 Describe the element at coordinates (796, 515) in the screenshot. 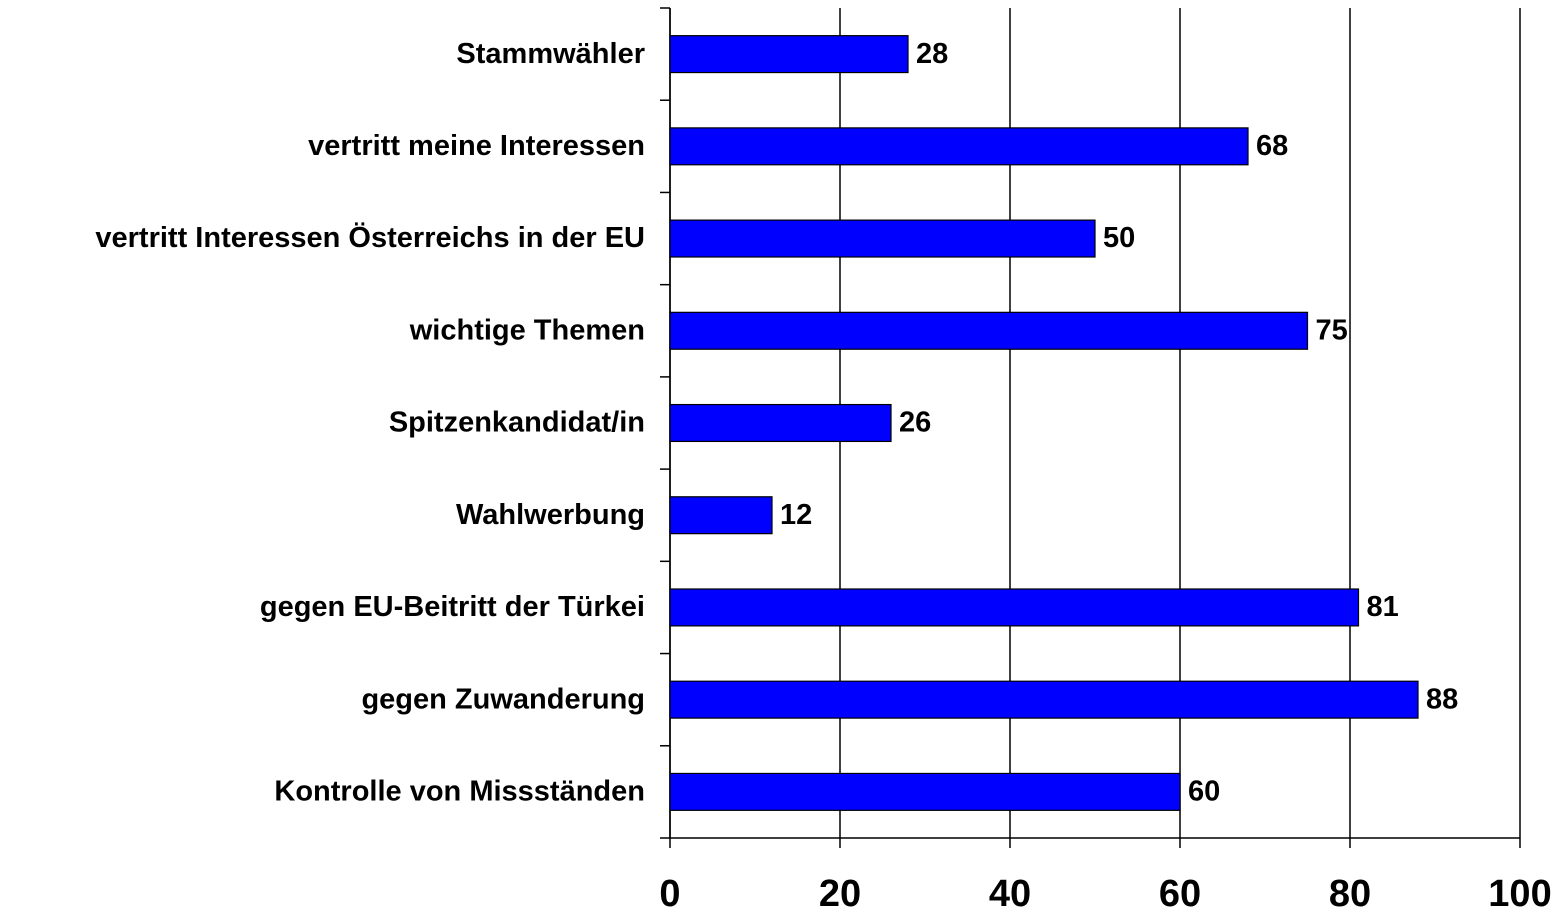

I see `value-label: 12` at that location.